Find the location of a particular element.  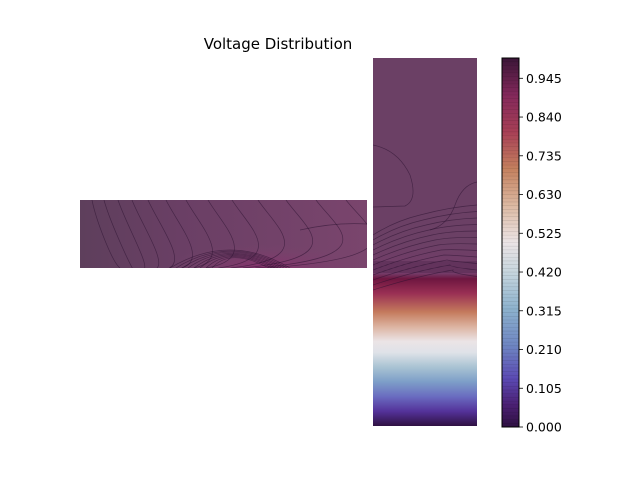

horizontal-strip-field is located at coordinates (223, 234).